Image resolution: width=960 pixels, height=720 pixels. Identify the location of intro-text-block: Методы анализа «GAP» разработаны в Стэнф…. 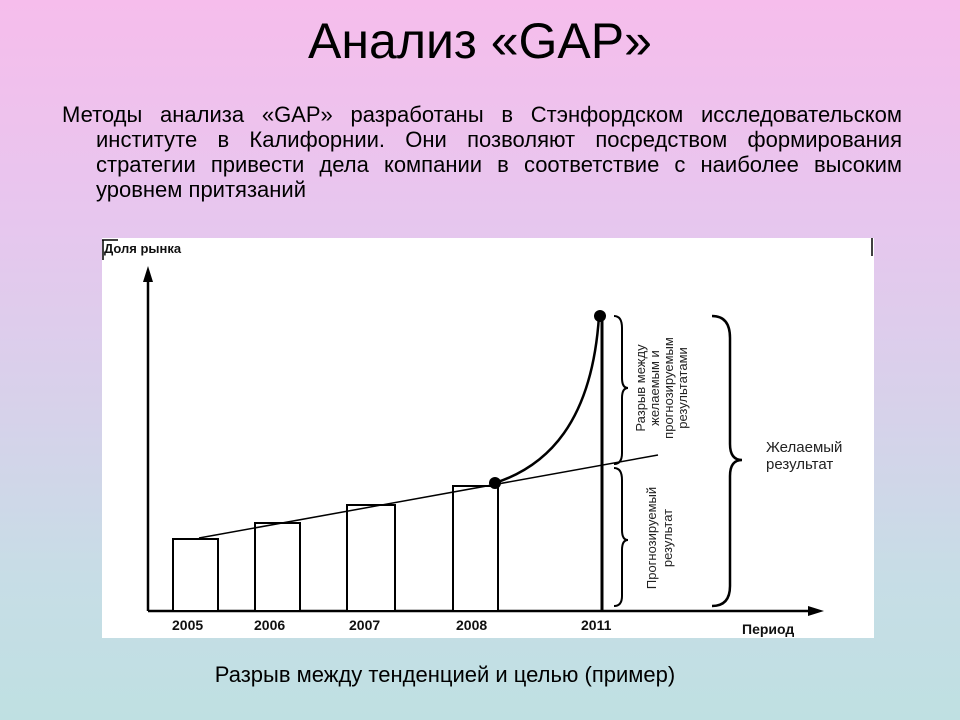
(482, 152).